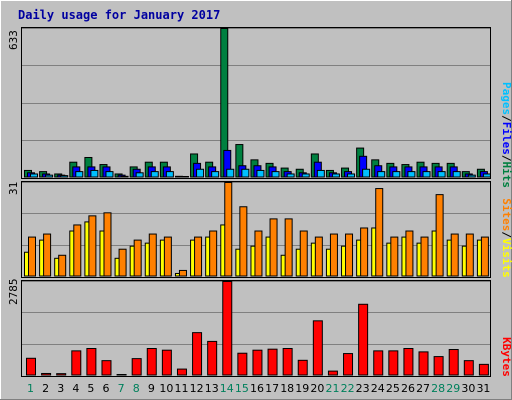  What do you see at coordinates (378, 388) in the screenshot?
I see `x-tick-label: 24` at bounding box center [378, 388].